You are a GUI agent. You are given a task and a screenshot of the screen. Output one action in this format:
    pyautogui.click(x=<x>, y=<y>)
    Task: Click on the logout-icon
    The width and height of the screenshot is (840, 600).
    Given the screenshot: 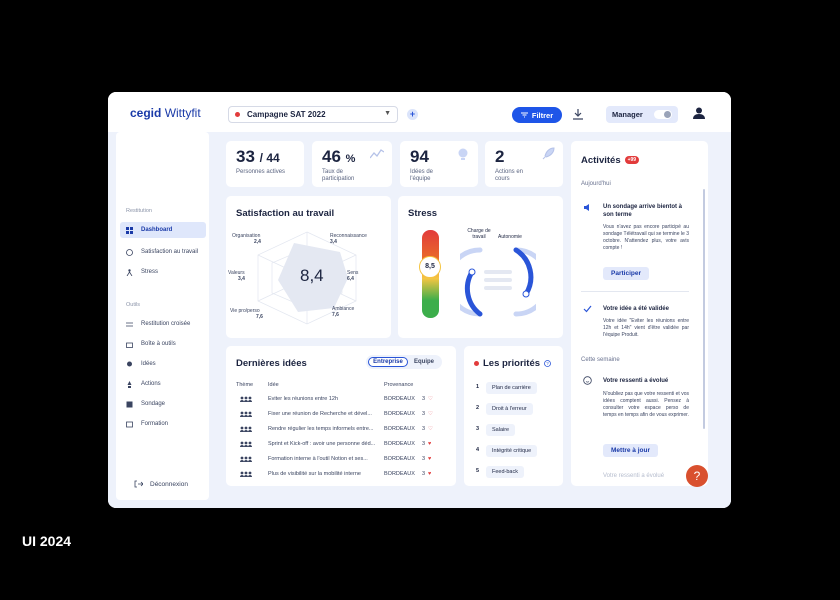 What is the action you would take?
    pyautogui.click(x=138, y=484)
    